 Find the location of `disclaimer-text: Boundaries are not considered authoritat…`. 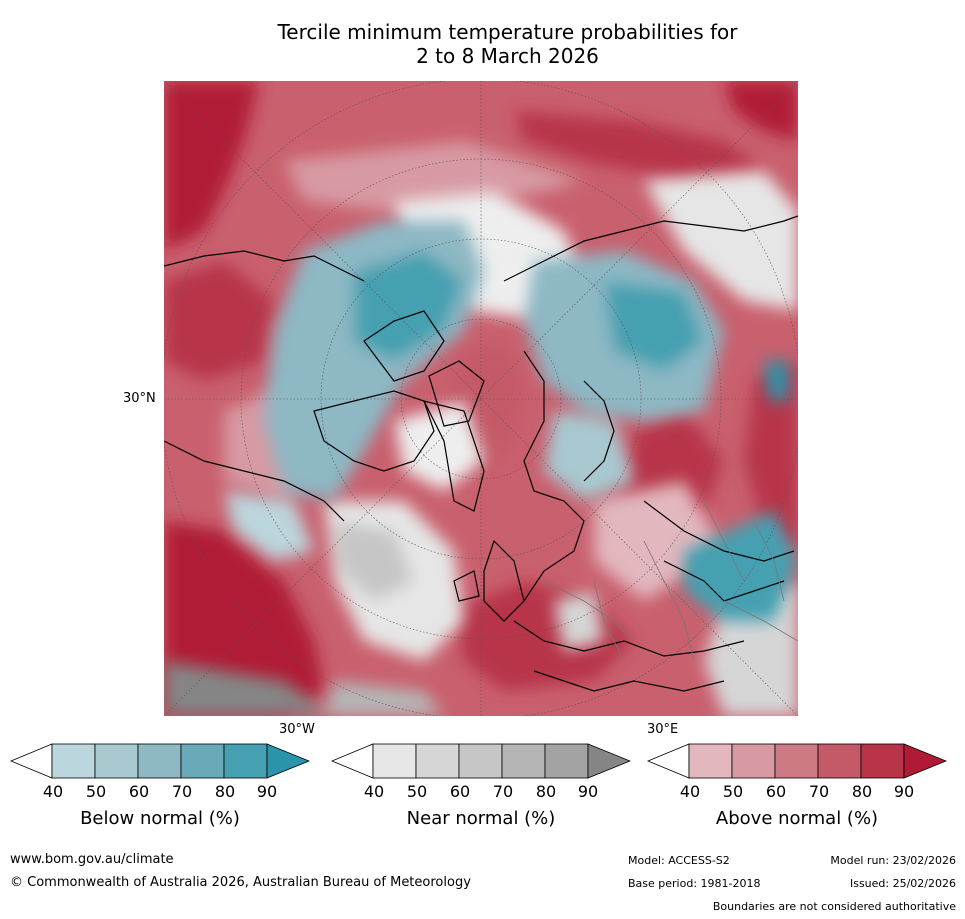

disclaimer-text: Boundaries are not considered authoritat… is located at coordinates (834, 906).